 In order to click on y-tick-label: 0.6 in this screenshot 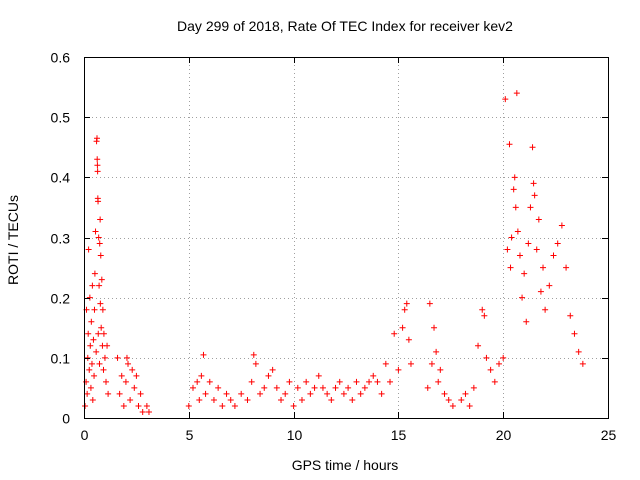, I will do `click(61, 58)`.